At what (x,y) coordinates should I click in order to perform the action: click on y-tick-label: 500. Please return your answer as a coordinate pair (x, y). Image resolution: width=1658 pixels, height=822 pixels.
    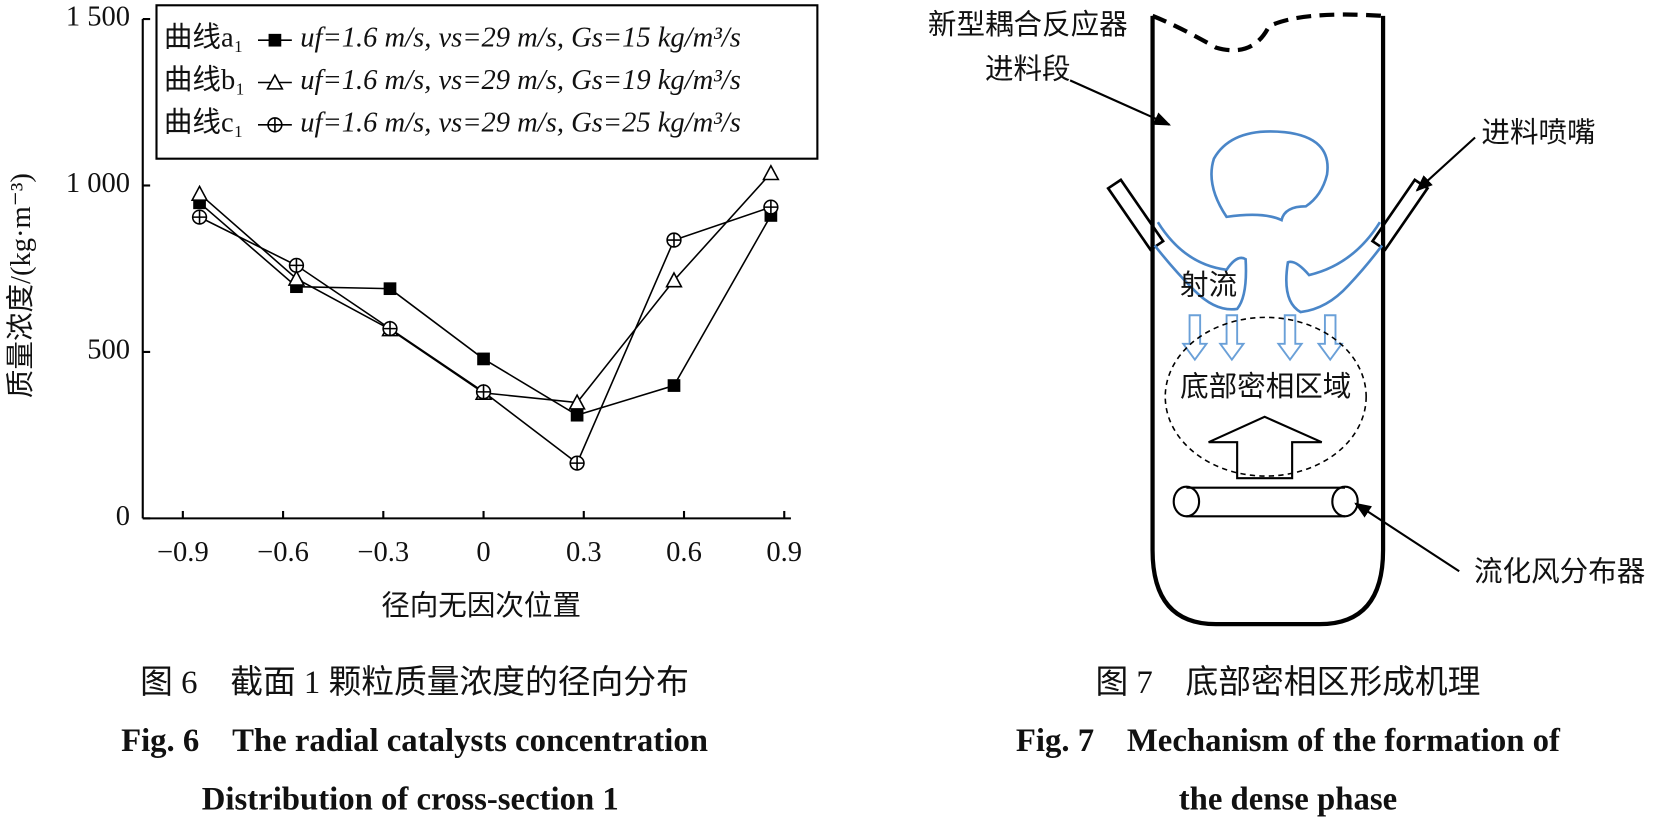
    Looking at the image, I should click on (108, 349).